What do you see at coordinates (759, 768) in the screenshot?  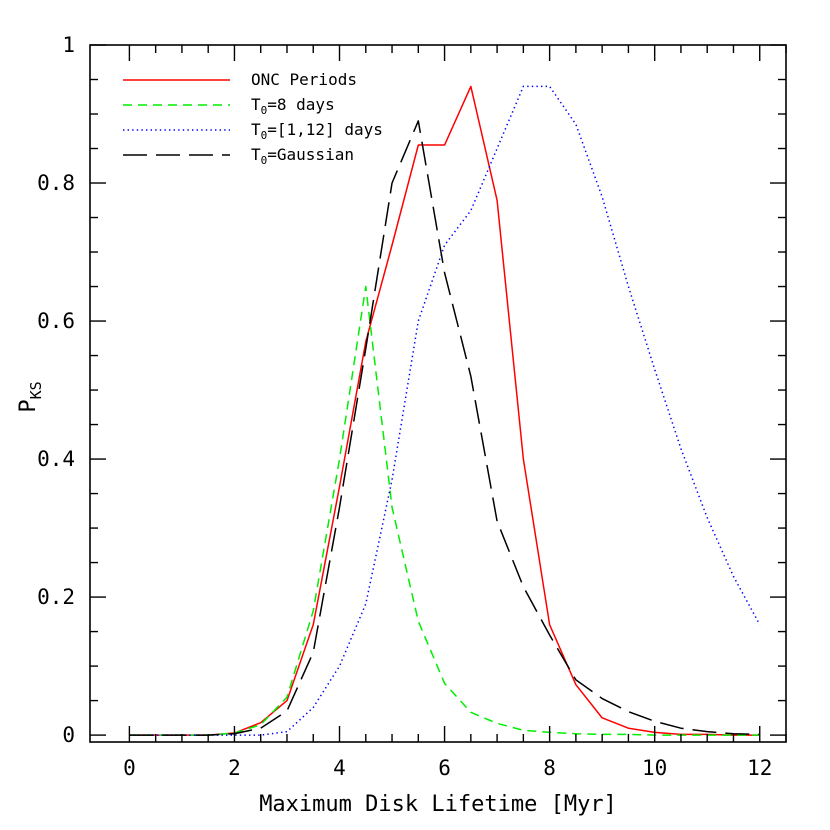 I see `x-tick-label: 12` at bounding box center [759, 768].